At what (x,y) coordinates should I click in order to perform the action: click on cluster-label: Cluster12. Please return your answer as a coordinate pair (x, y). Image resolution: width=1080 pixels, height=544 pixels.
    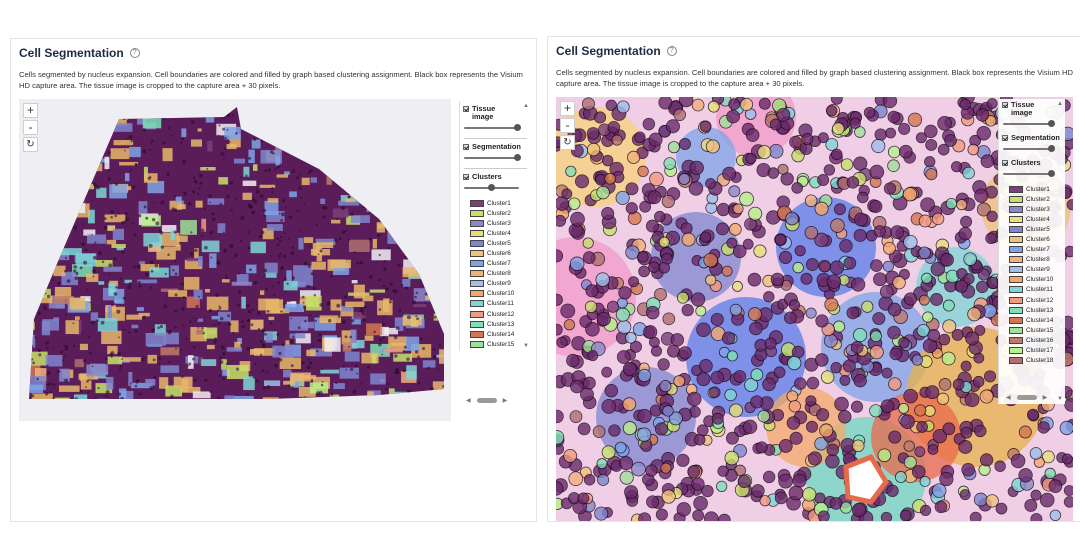
    Looking at the image, I should click on (501, 314).